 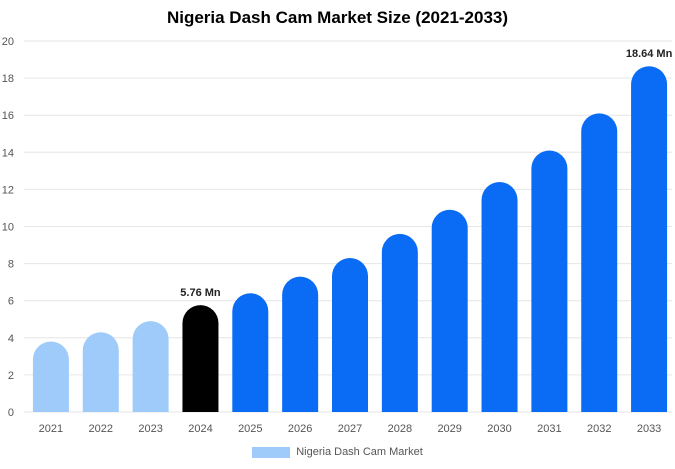 I want to click on x-tick-label: 2021, so click(x=51, y=429).